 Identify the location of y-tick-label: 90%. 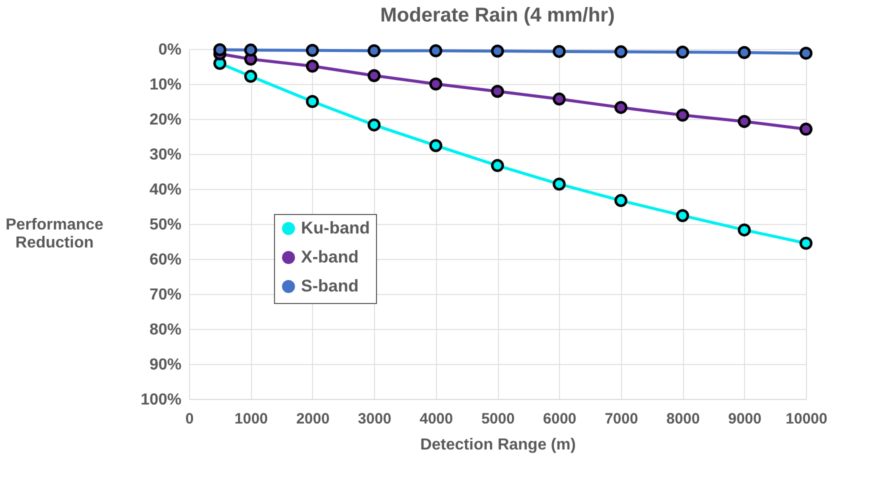
(165, 365).